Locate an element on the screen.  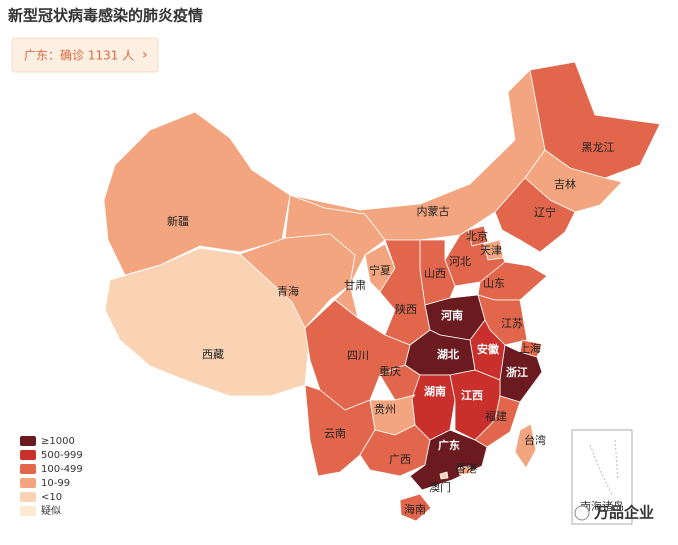
province-label: 台湾 is located at coordinates (535, 440).